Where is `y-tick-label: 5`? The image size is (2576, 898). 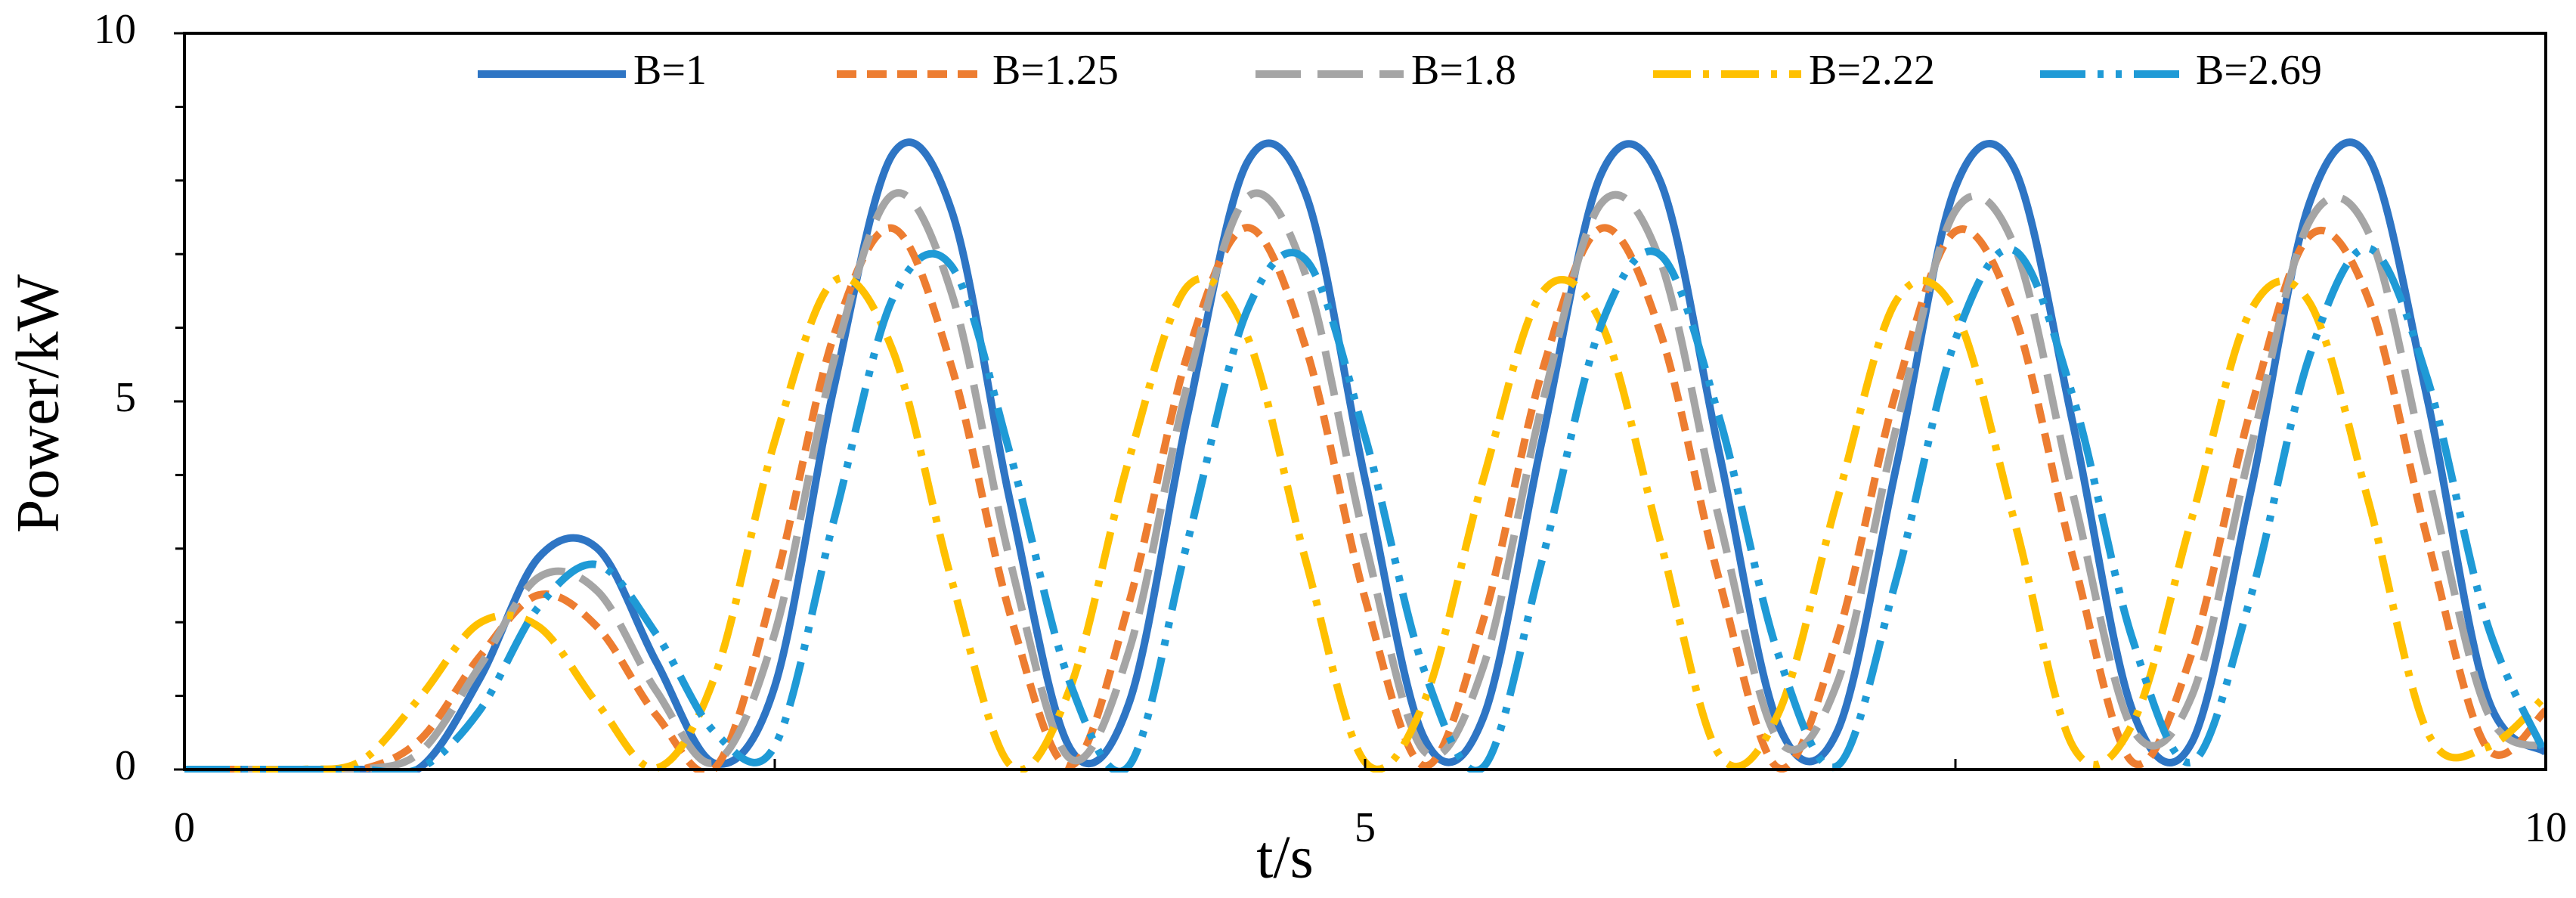
y-tick-label: 5 is located at coordinates (125, 397).